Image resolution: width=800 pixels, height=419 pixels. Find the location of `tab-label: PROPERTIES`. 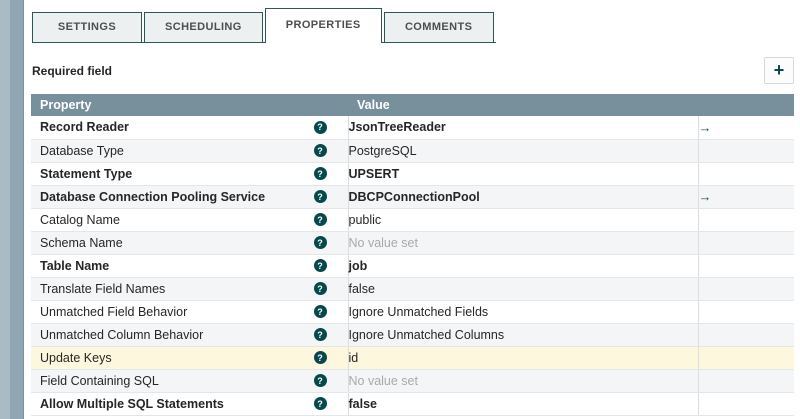

tab-label: PROPERTIES is located at coordinates (323, 25).